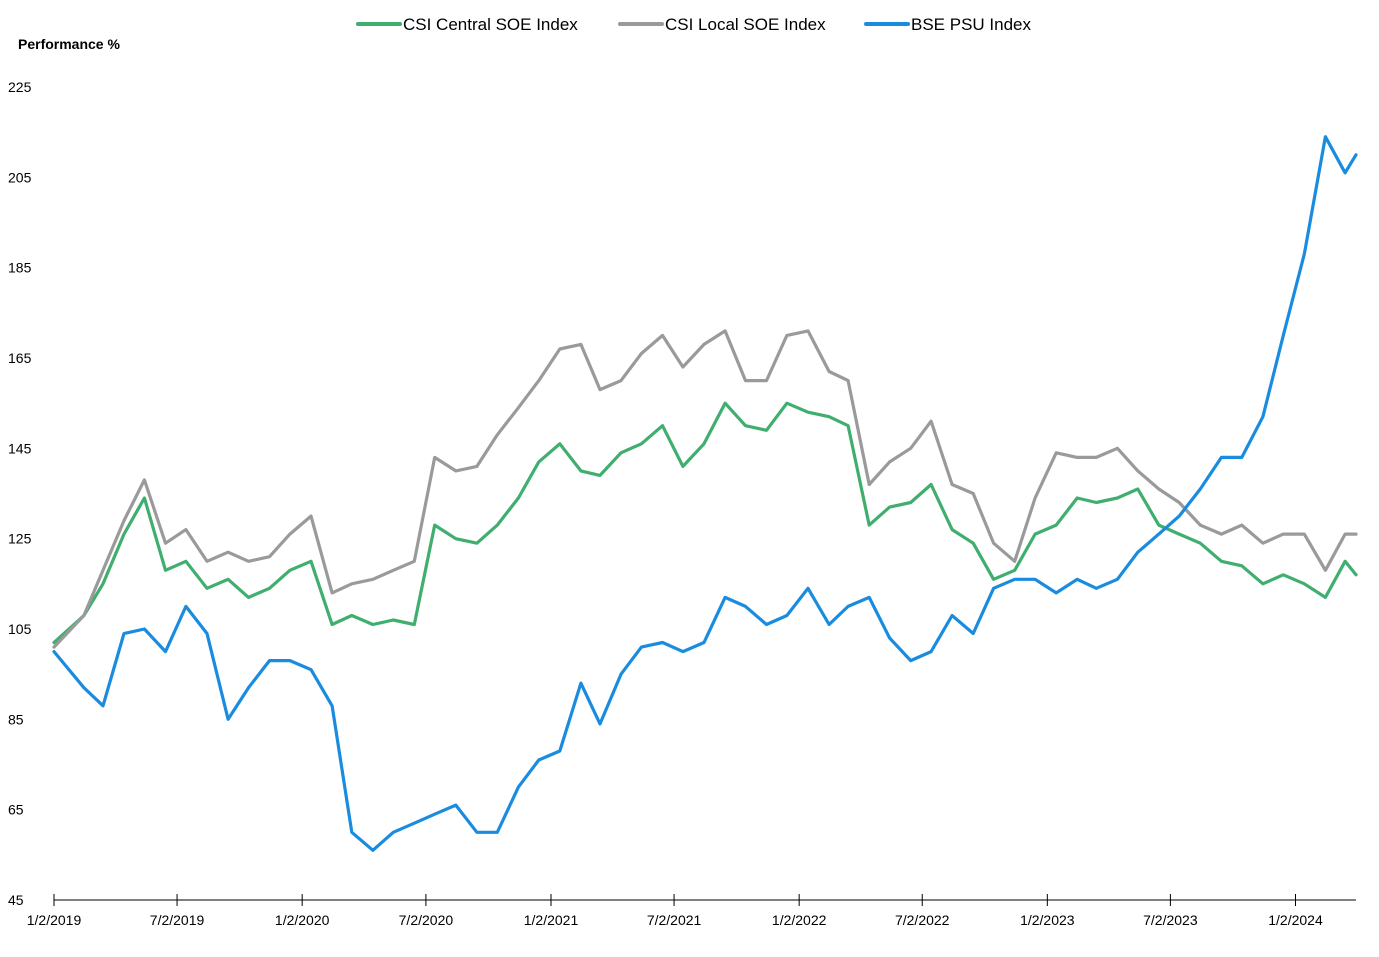  I want to click on y-axis-label: Performance %, so click(69, 44).